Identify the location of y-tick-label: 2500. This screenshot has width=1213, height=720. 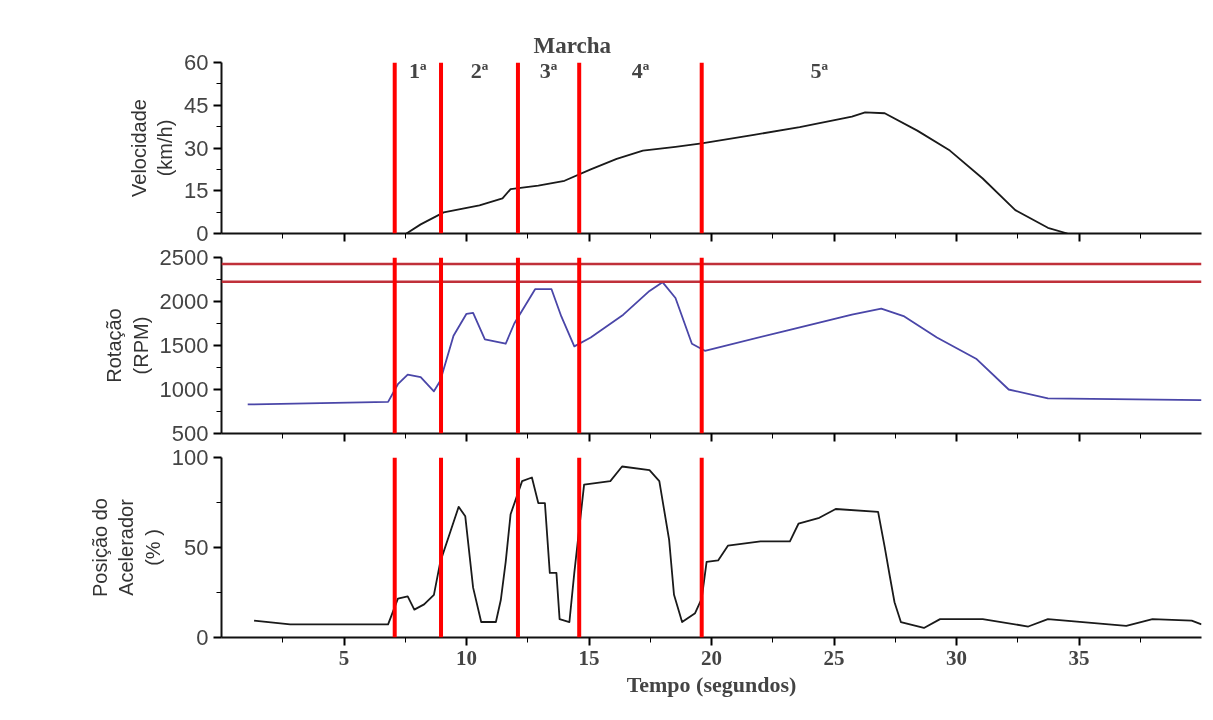
(184, 257).